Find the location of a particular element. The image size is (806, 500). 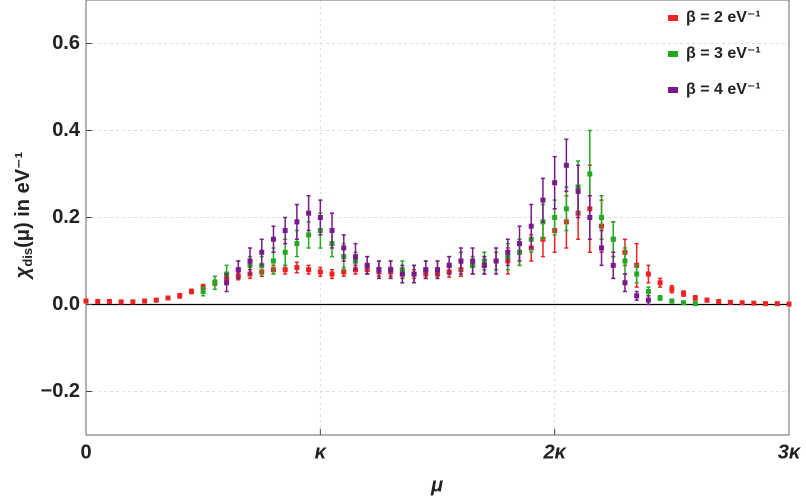

y-label-rest: (μ) in eV⁻¹ is located at coordinates (23, 199).